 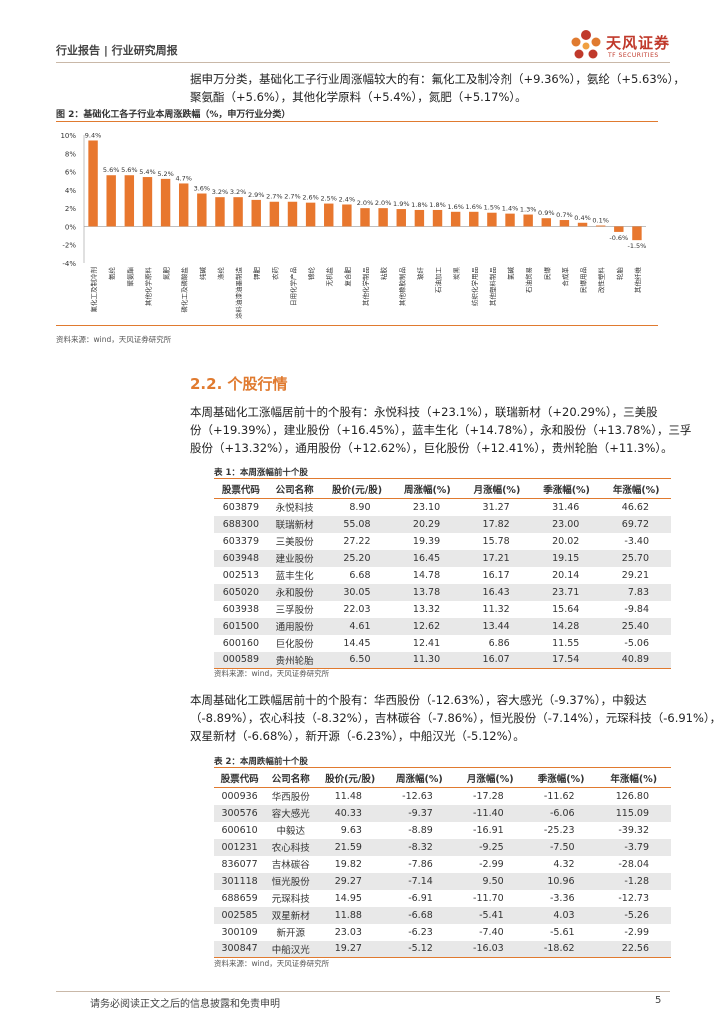 What do you see at coordinates (636, 626) in the screenshot?
I see `table-cell: 25.40` at bounding box center [636, 626].